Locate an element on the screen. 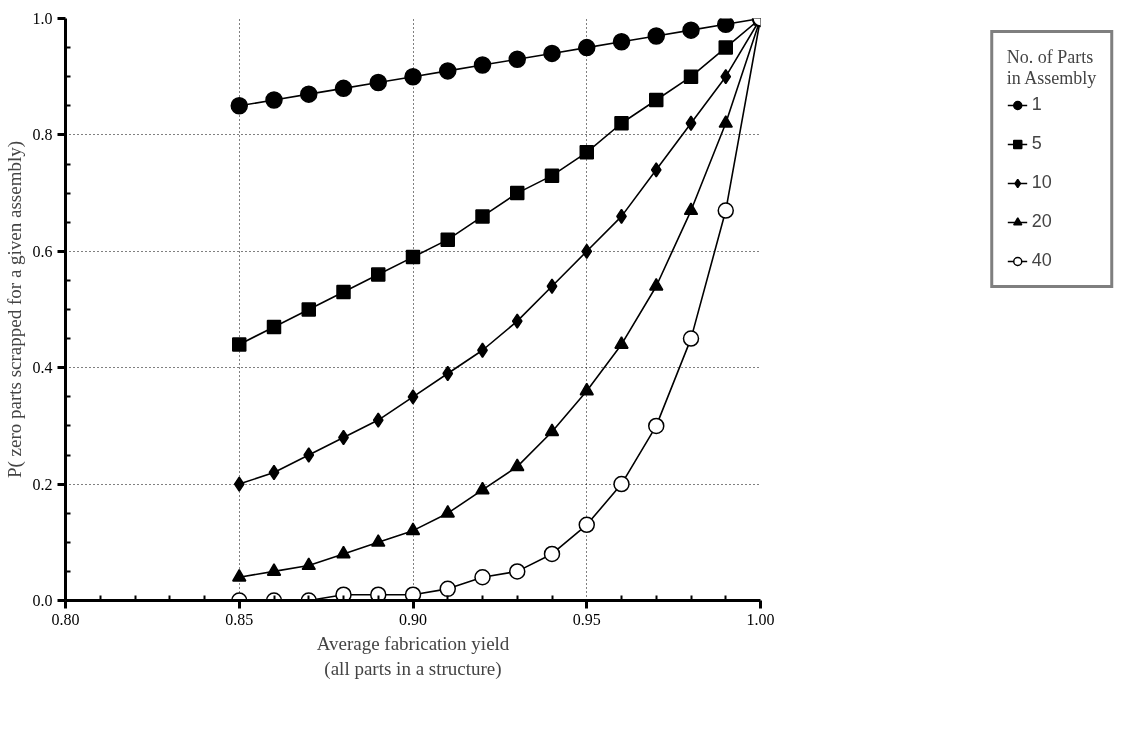 This screenshot has width=1138, height=736. legend-label: 5 is located at coordinates (1037, 143).